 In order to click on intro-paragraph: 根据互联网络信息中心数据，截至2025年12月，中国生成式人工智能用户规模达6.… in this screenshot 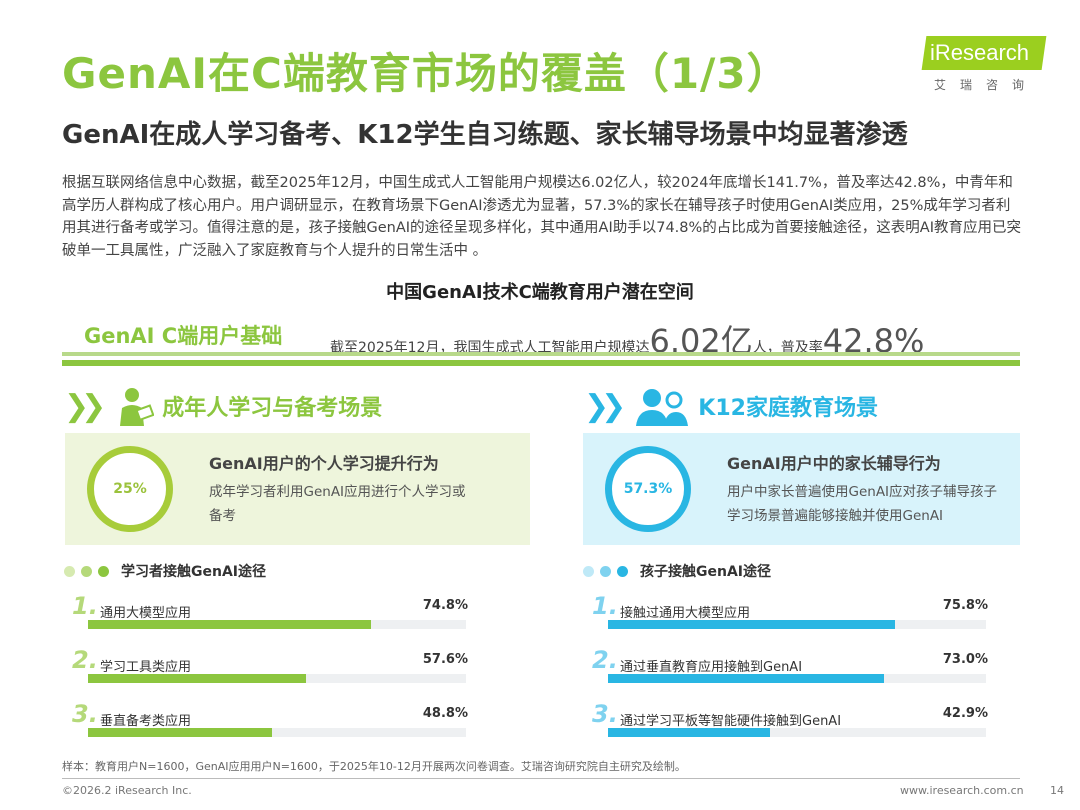, I will do `click(541, 217)`.